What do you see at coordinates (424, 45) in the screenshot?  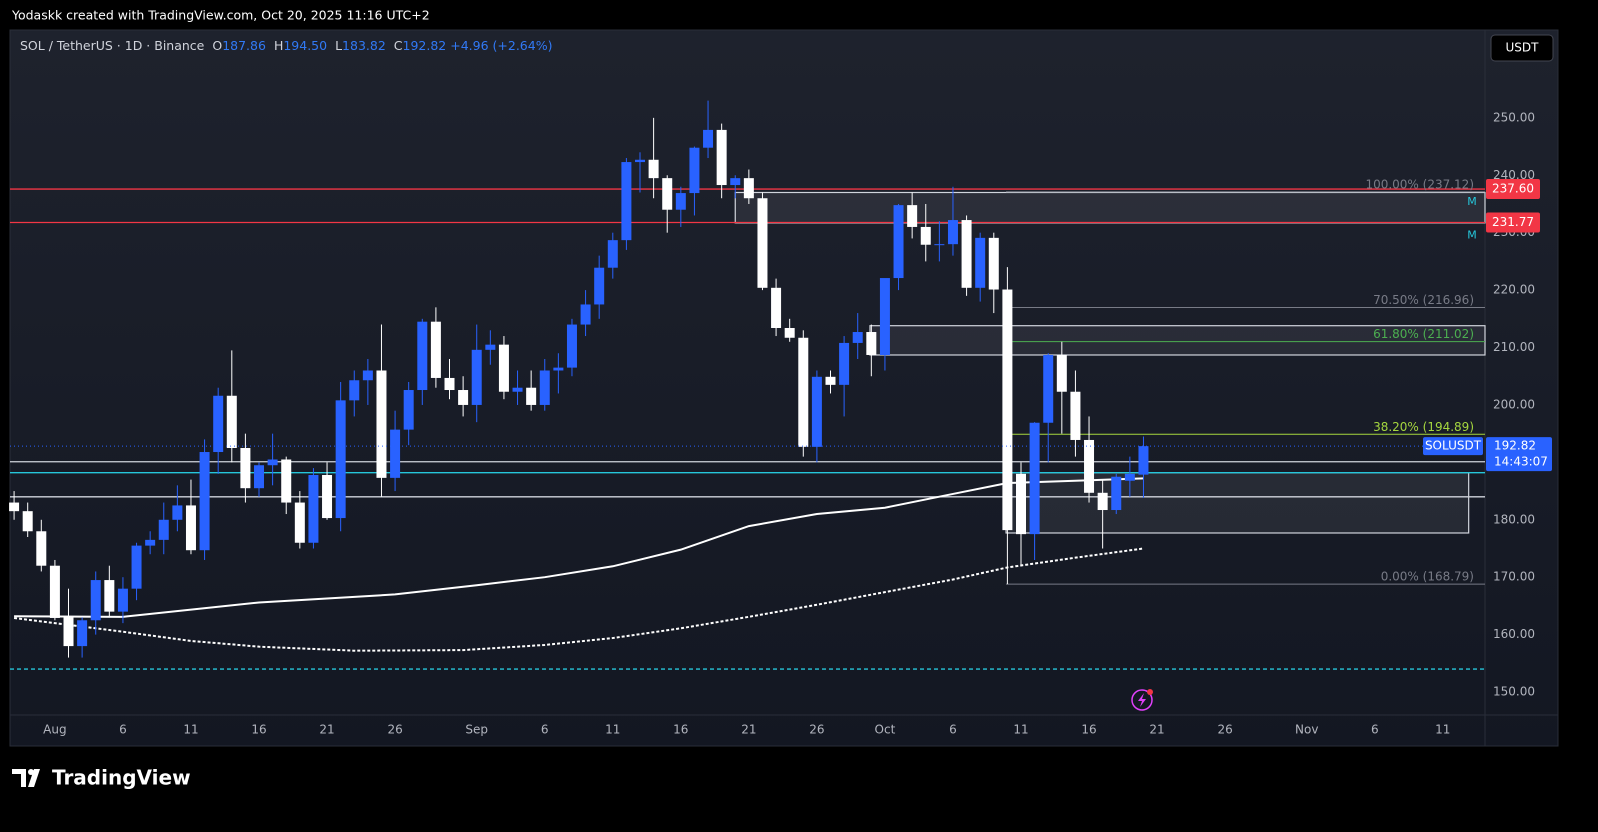 I see `ohlc-value: 192.82` at bounding box center [424, 45].